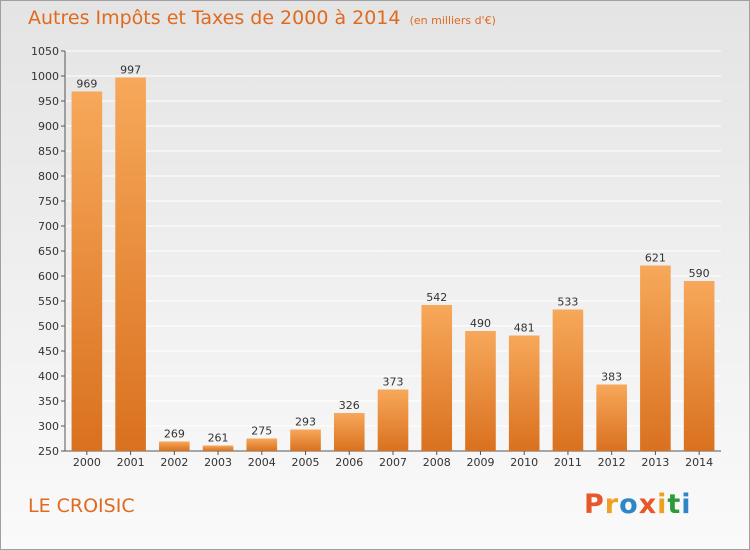 The height and width of the screenshot is (550, 750). Describe the element at coordinates (261, 431) in the screenshot. I see `bar-value-label: 275` at that location.